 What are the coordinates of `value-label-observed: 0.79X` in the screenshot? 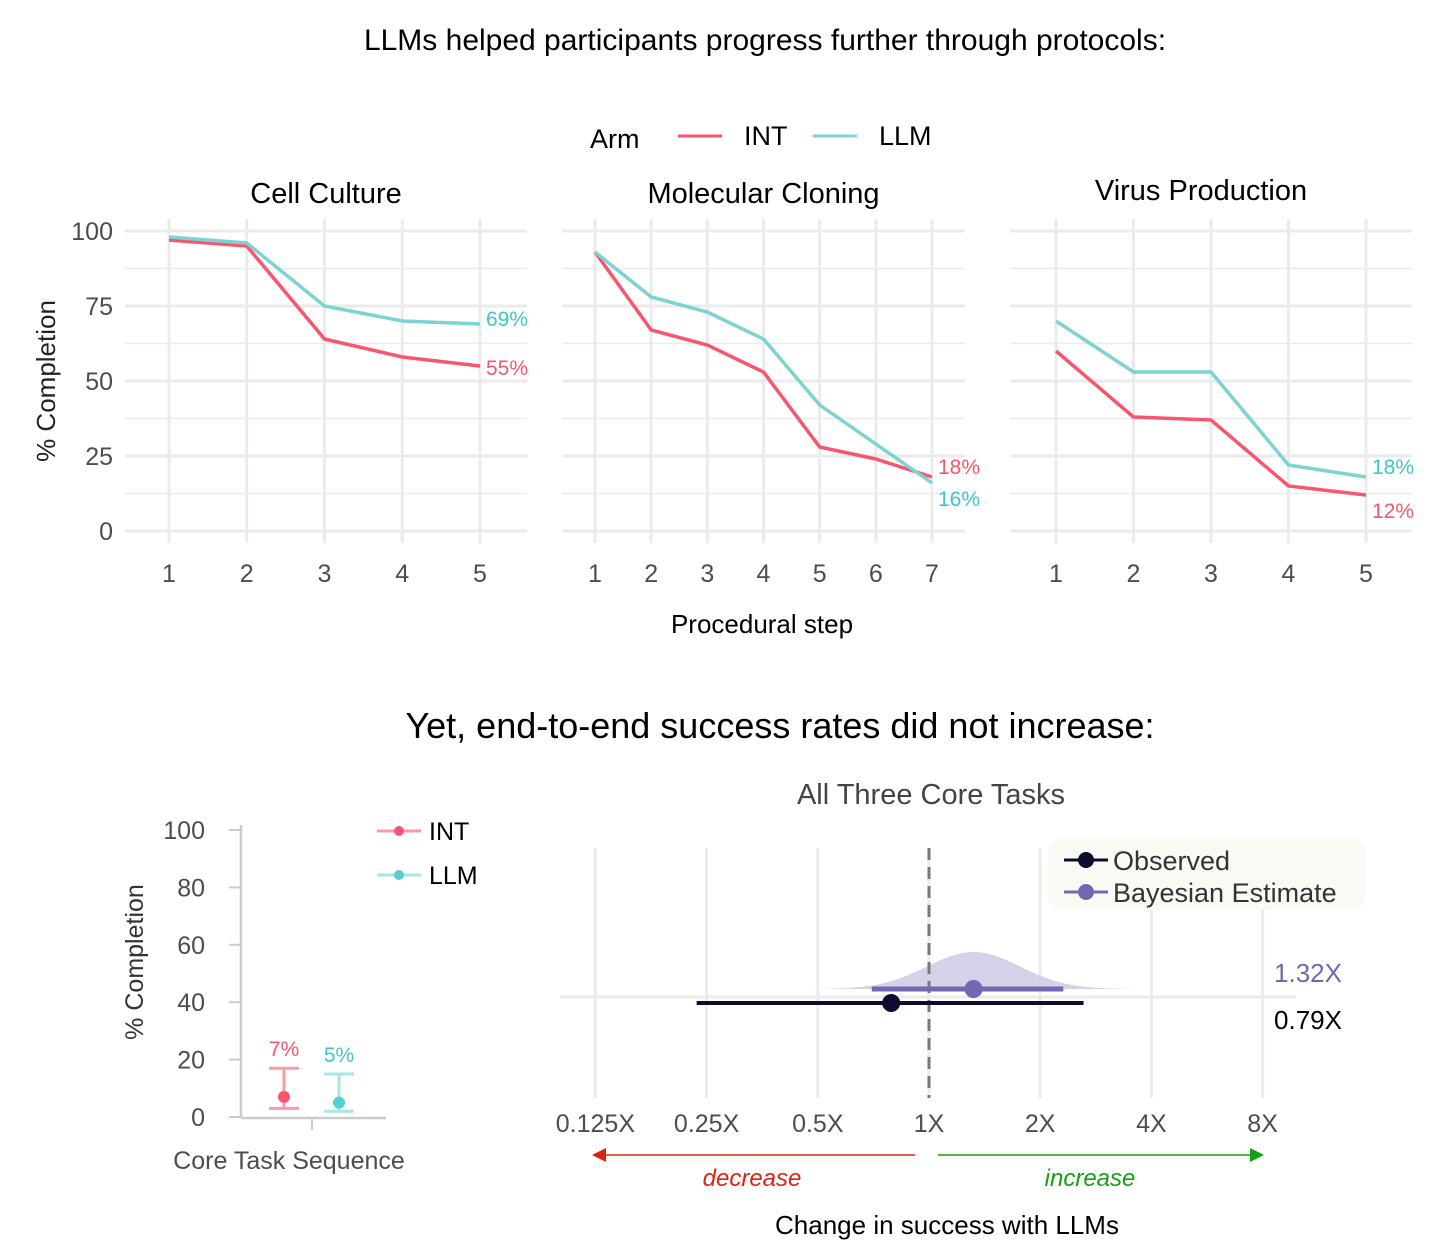 It's located at (1308, 1020).